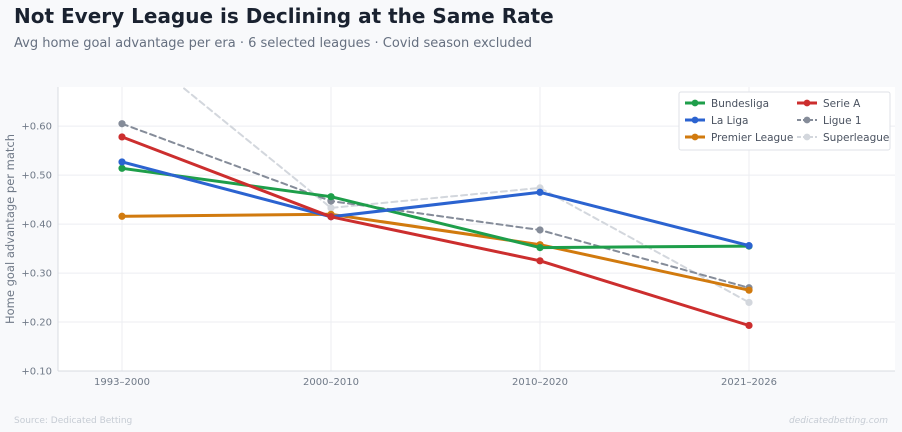  What do you see at coordinates (36, 127) in the screenshot?
I see `y-tick-label: +0.60` at bounding box center [36, 127].